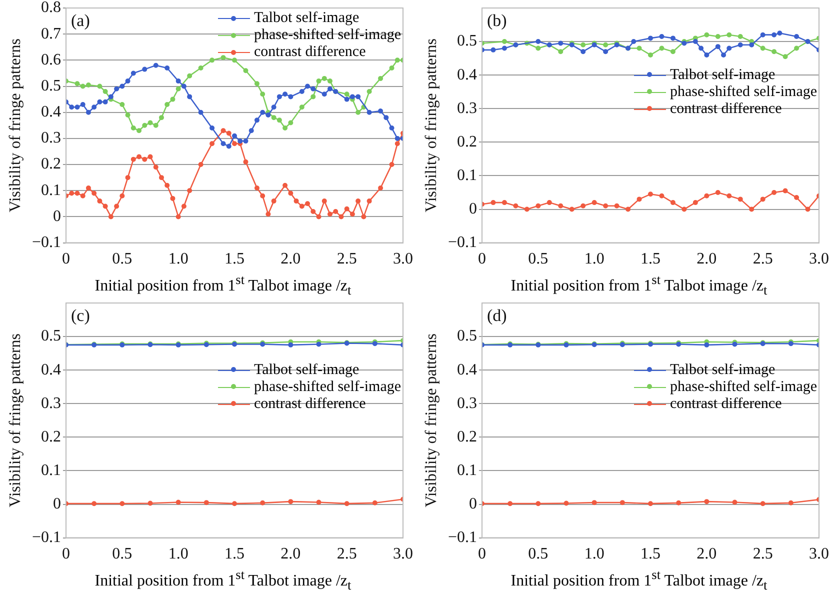 The width and height of the screenshot is (833, 590). Describe the element at coordinates (51, 33) in the screenshot. I see `y-tick-label: 0.7` at that location.